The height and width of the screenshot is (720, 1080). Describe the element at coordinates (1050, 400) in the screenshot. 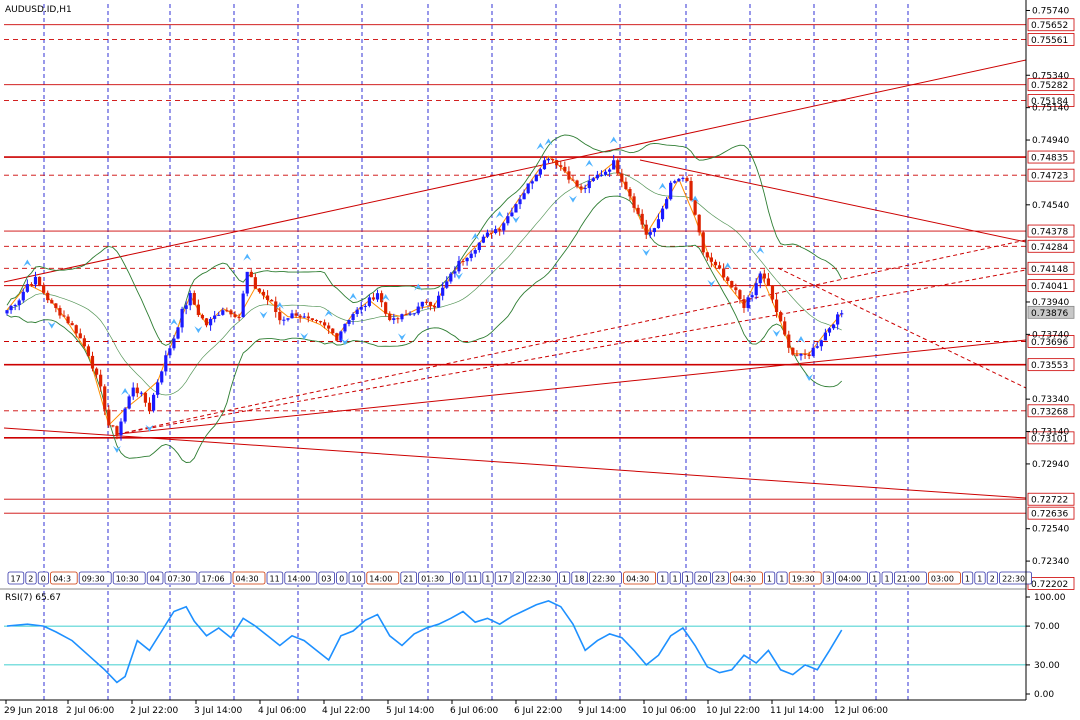

I see `price-tick-label: 0.73340` at that location.